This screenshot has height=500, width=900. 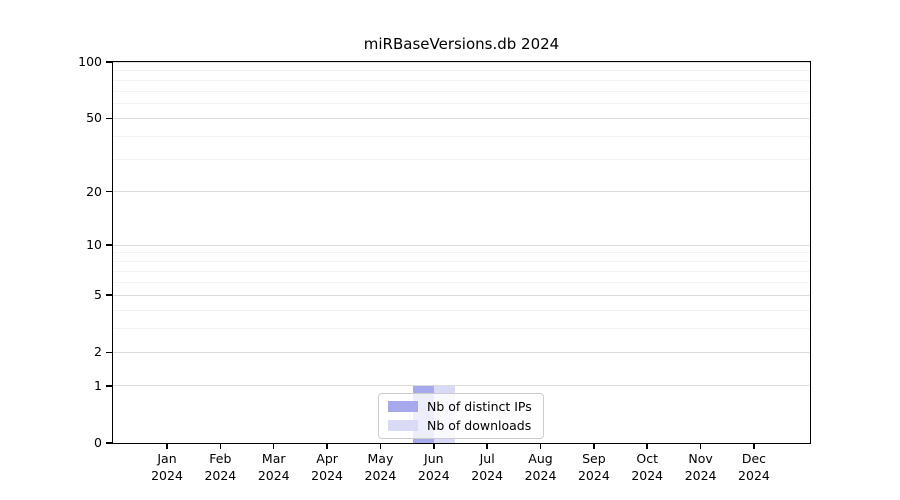 What do you see at coordinates (98, 442) in the screenshot?
I see `y-tick-label: 0` at bounding box center [98, 442].